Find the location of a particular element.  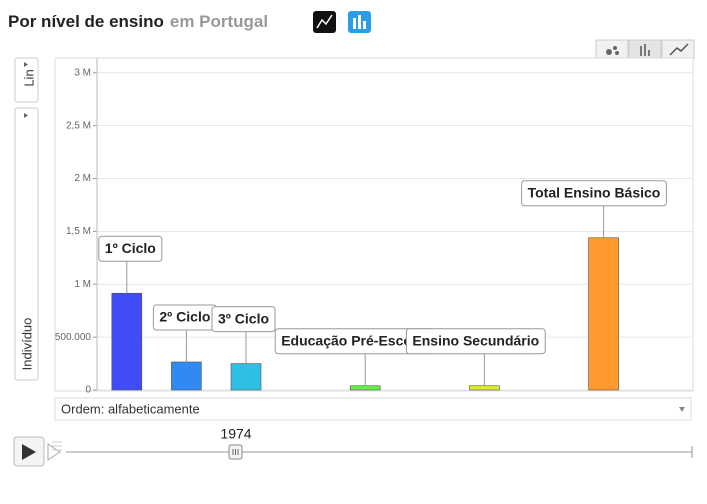

callout: Total Ensino Básico is located at coordinates (594, 209).